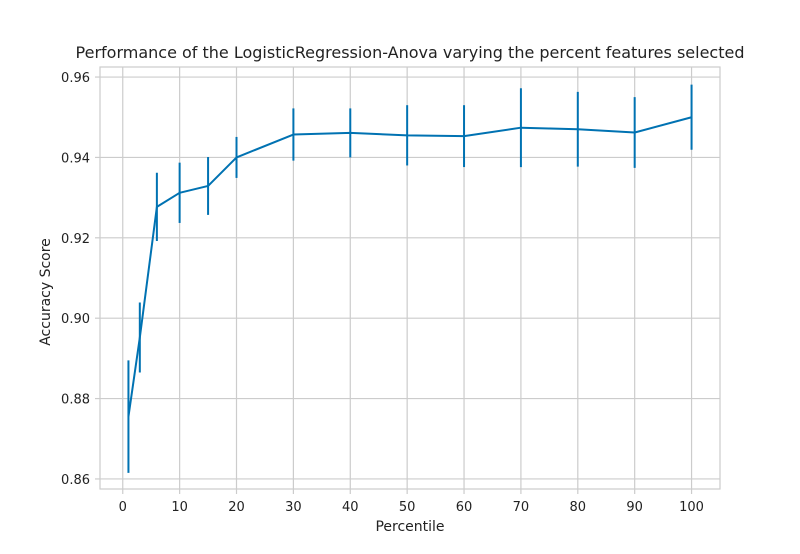 This screenshot has height=554, width=800. What do you see at coordinates (75, 78) in the screenshot?
I see `y-tick-label: 0.96` at bounding box center [75, 78].